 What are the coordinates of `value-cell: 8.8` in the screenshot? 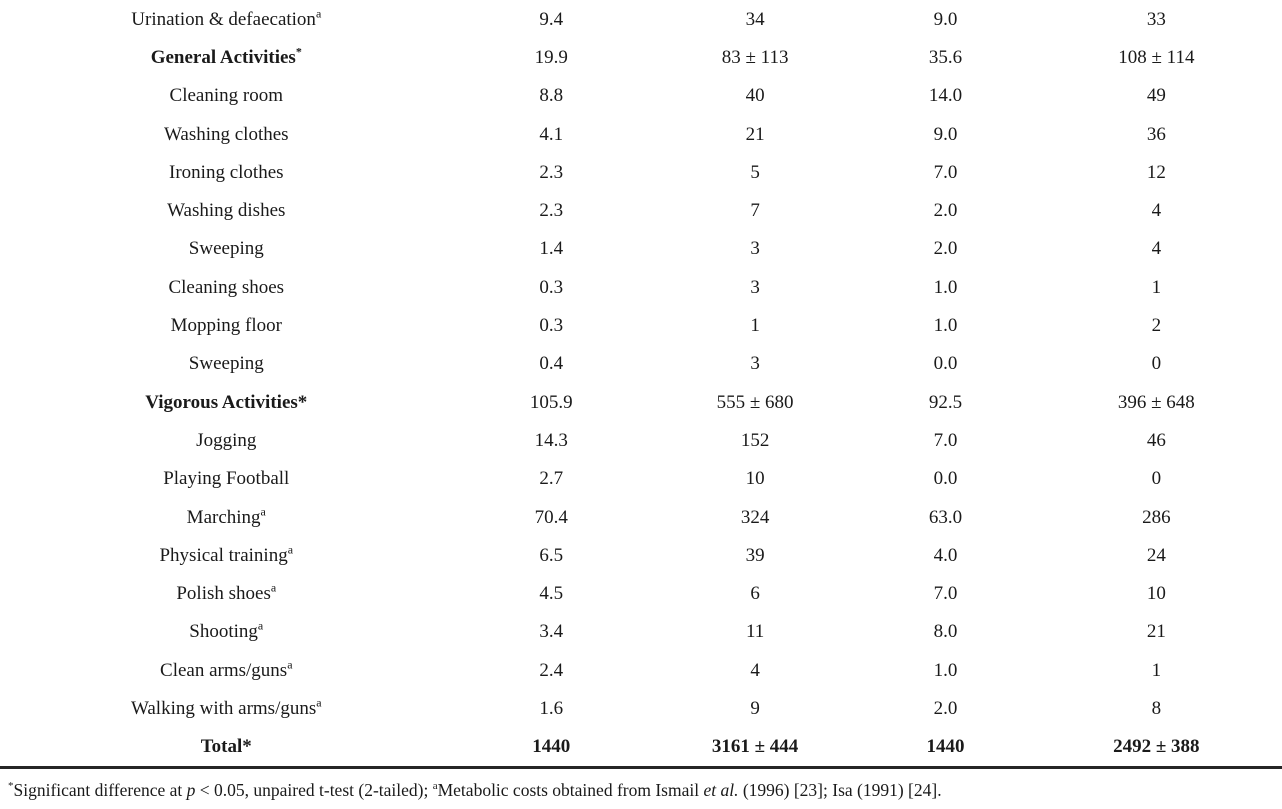 It's located at (551, 96).